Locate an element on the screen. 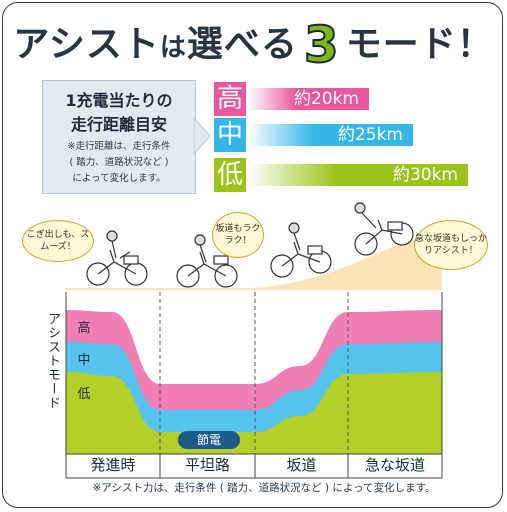 The height and width of the screenshot is (512, 507). level-label-mid: 中 is located at coordinates (84, 360).